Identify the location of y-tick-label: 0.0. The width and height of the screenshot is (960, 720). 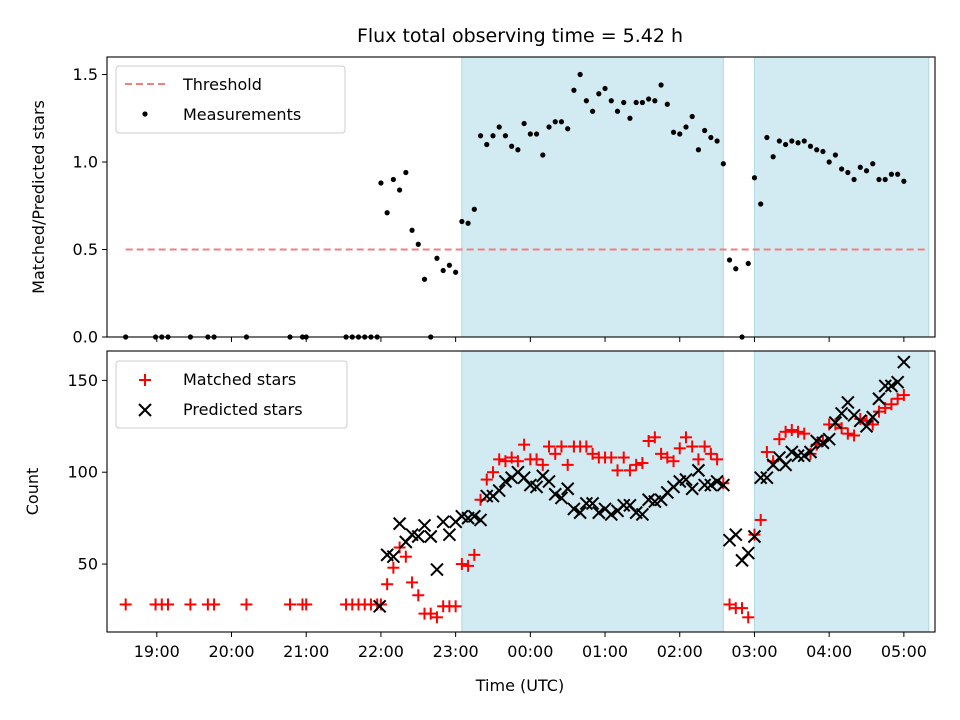
(85, 337).